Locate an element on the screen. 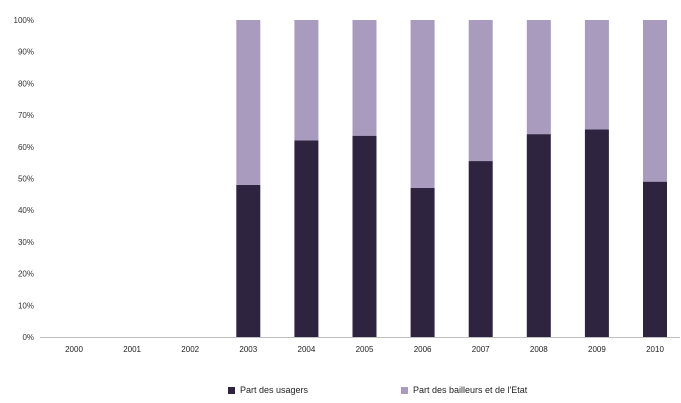 This screenshot has height=403, width=681. bar-segment-bailleurs-2004 is located at coordinates (306, 80).